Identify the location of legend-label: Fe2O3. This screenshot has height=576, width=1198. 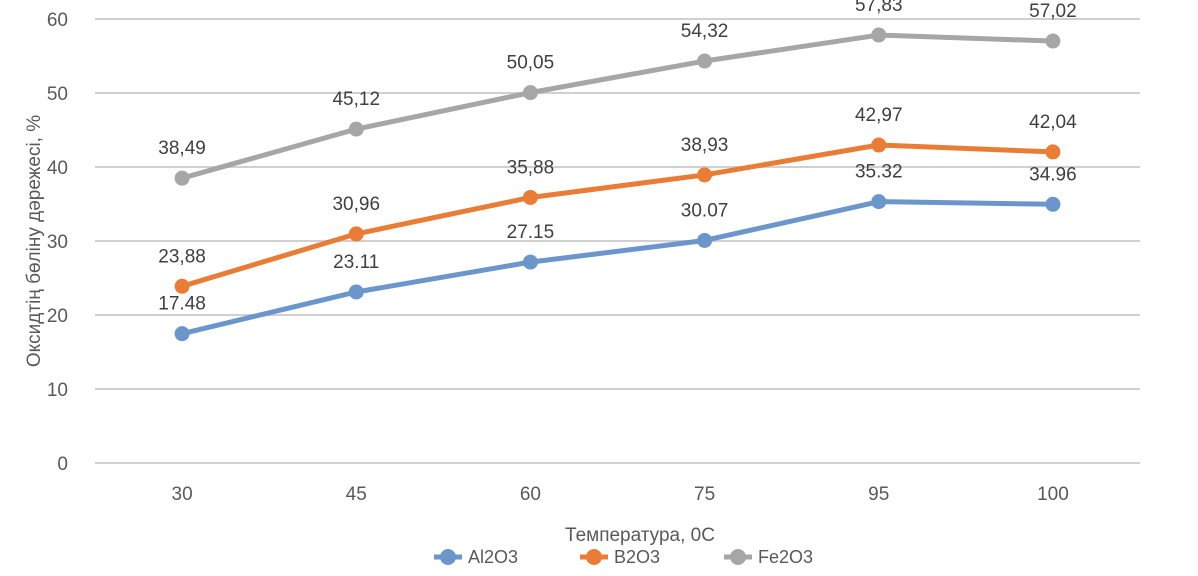
(785, 557).